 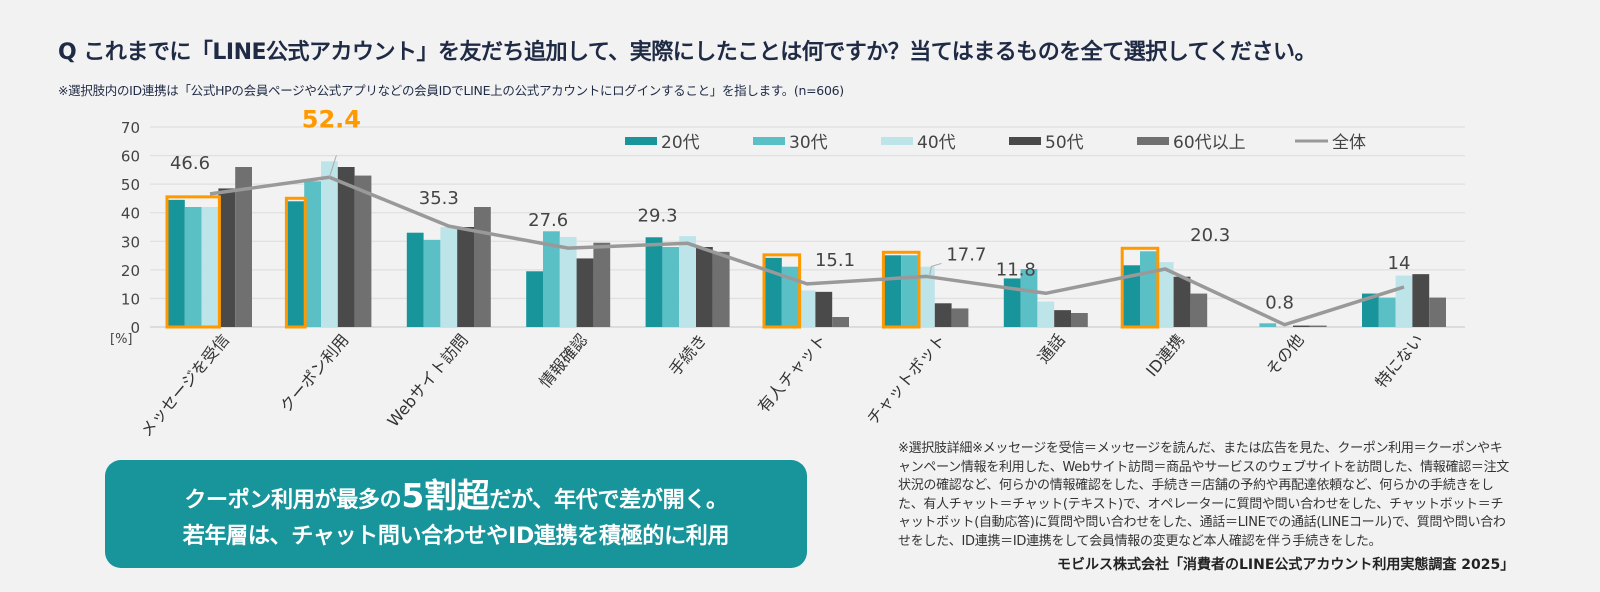 What do you see at coordinates (243, 247) in the screenshot?
I see `bar-60代以上-メッセージを受信` at bounding box center [243, 247].